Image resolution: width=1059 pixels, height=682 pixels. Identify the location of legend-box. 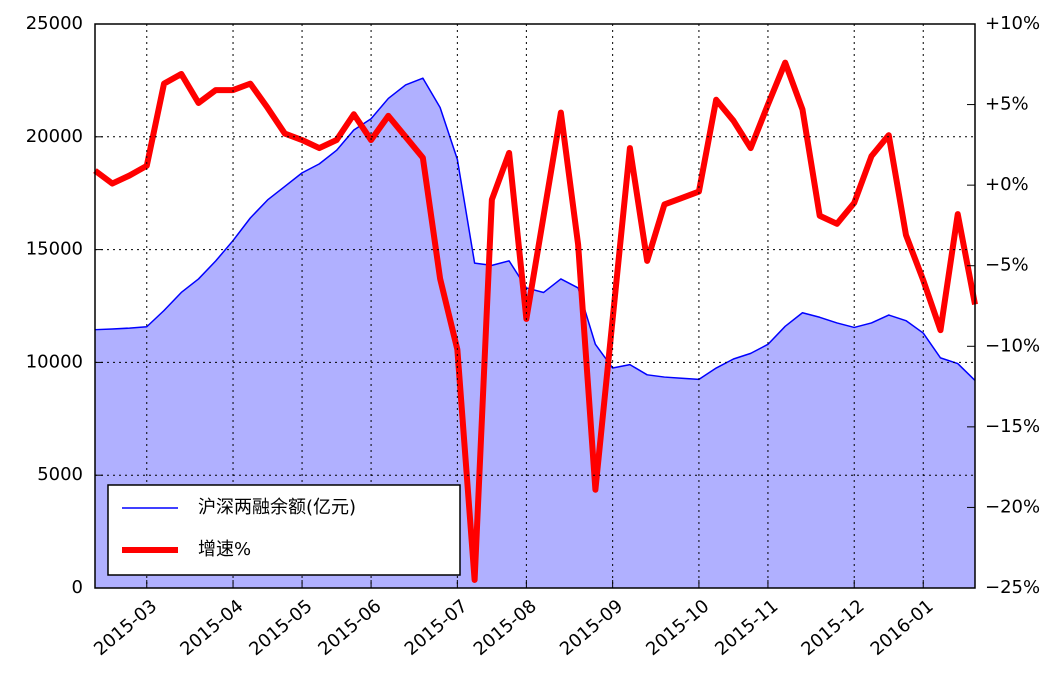
(284, 530).